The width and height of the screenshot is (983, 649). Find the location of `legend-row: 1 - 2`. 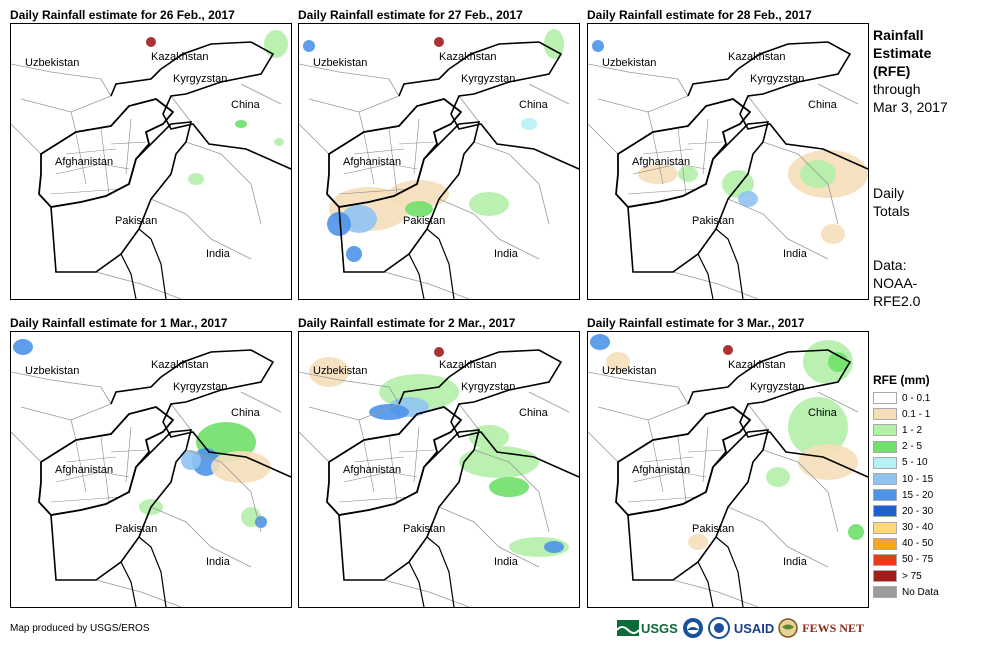

legend-row: 1 - 2 is located at coordinates (906, 430).